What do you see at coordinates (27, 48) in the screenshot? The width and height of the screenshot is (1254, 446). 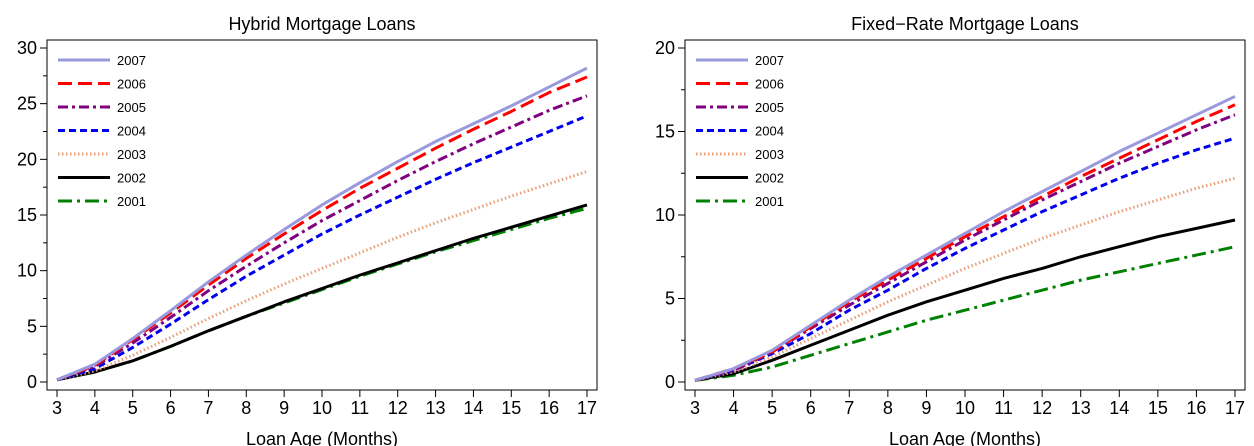 I see `y-tick-label: 30` at bounding box center [27, 48].